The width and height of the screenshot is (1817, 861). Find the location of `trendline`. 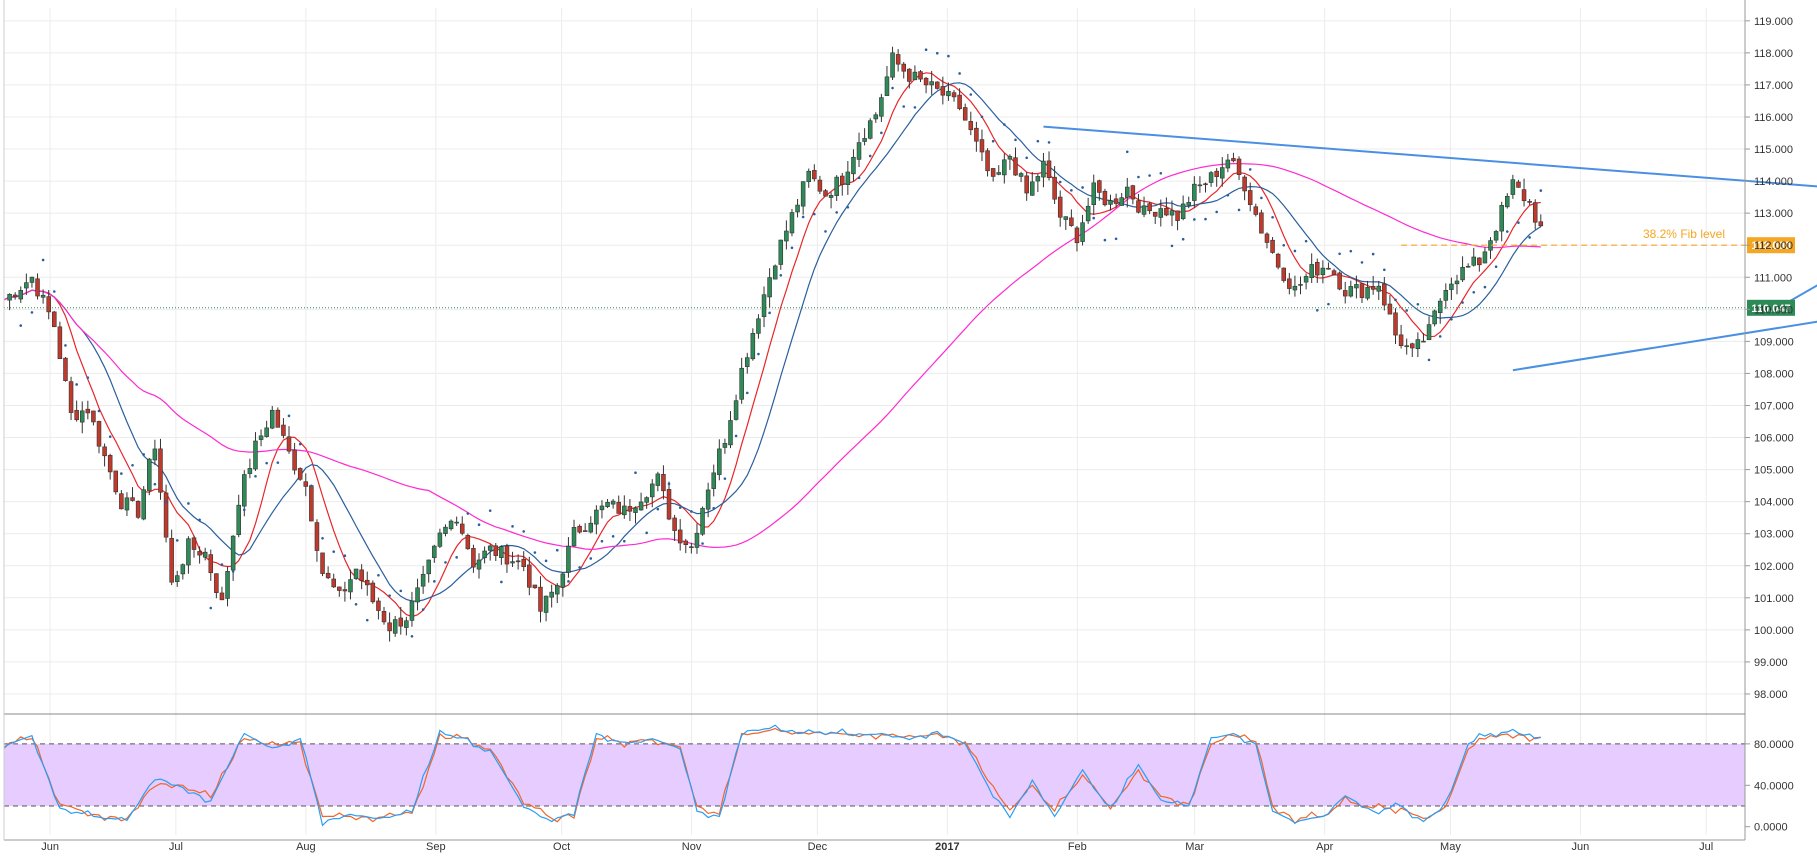

trendline is located at coordinates (1664, 346).